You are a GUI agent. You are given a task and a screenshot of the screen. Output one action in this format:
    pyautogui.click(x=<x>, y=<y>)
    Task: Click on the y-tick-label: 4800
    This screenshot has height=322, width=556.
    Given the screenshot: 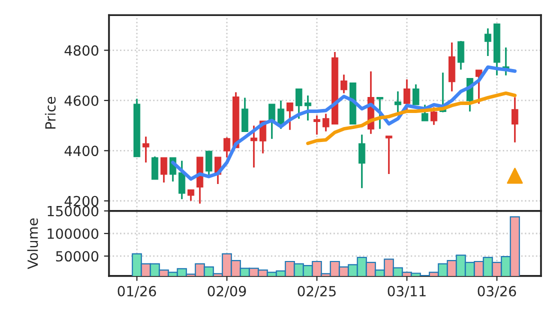 What is the action you would take?
    pyautogui.click(x=81, y=50)
    